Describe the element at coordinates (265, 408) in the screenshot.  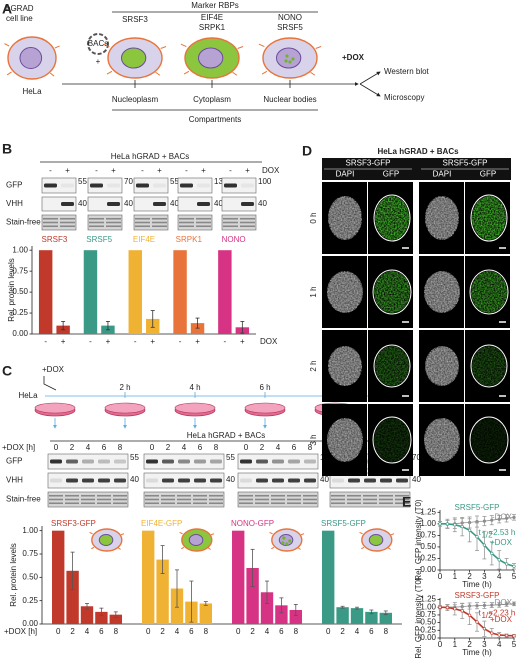
I see `dish-rim` at that location.